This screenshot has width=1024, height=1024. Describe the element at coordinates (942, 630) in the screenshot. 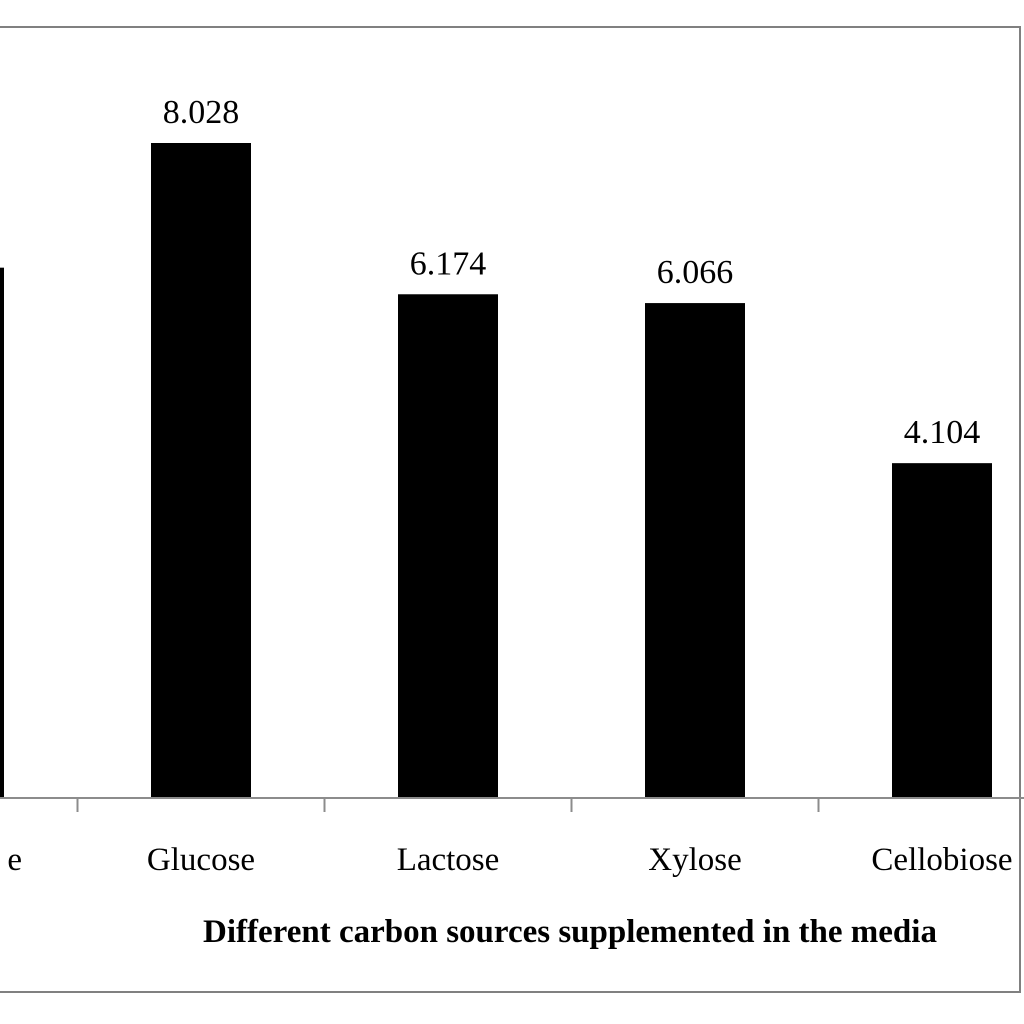

I see `bar-cellobiose` at that location.